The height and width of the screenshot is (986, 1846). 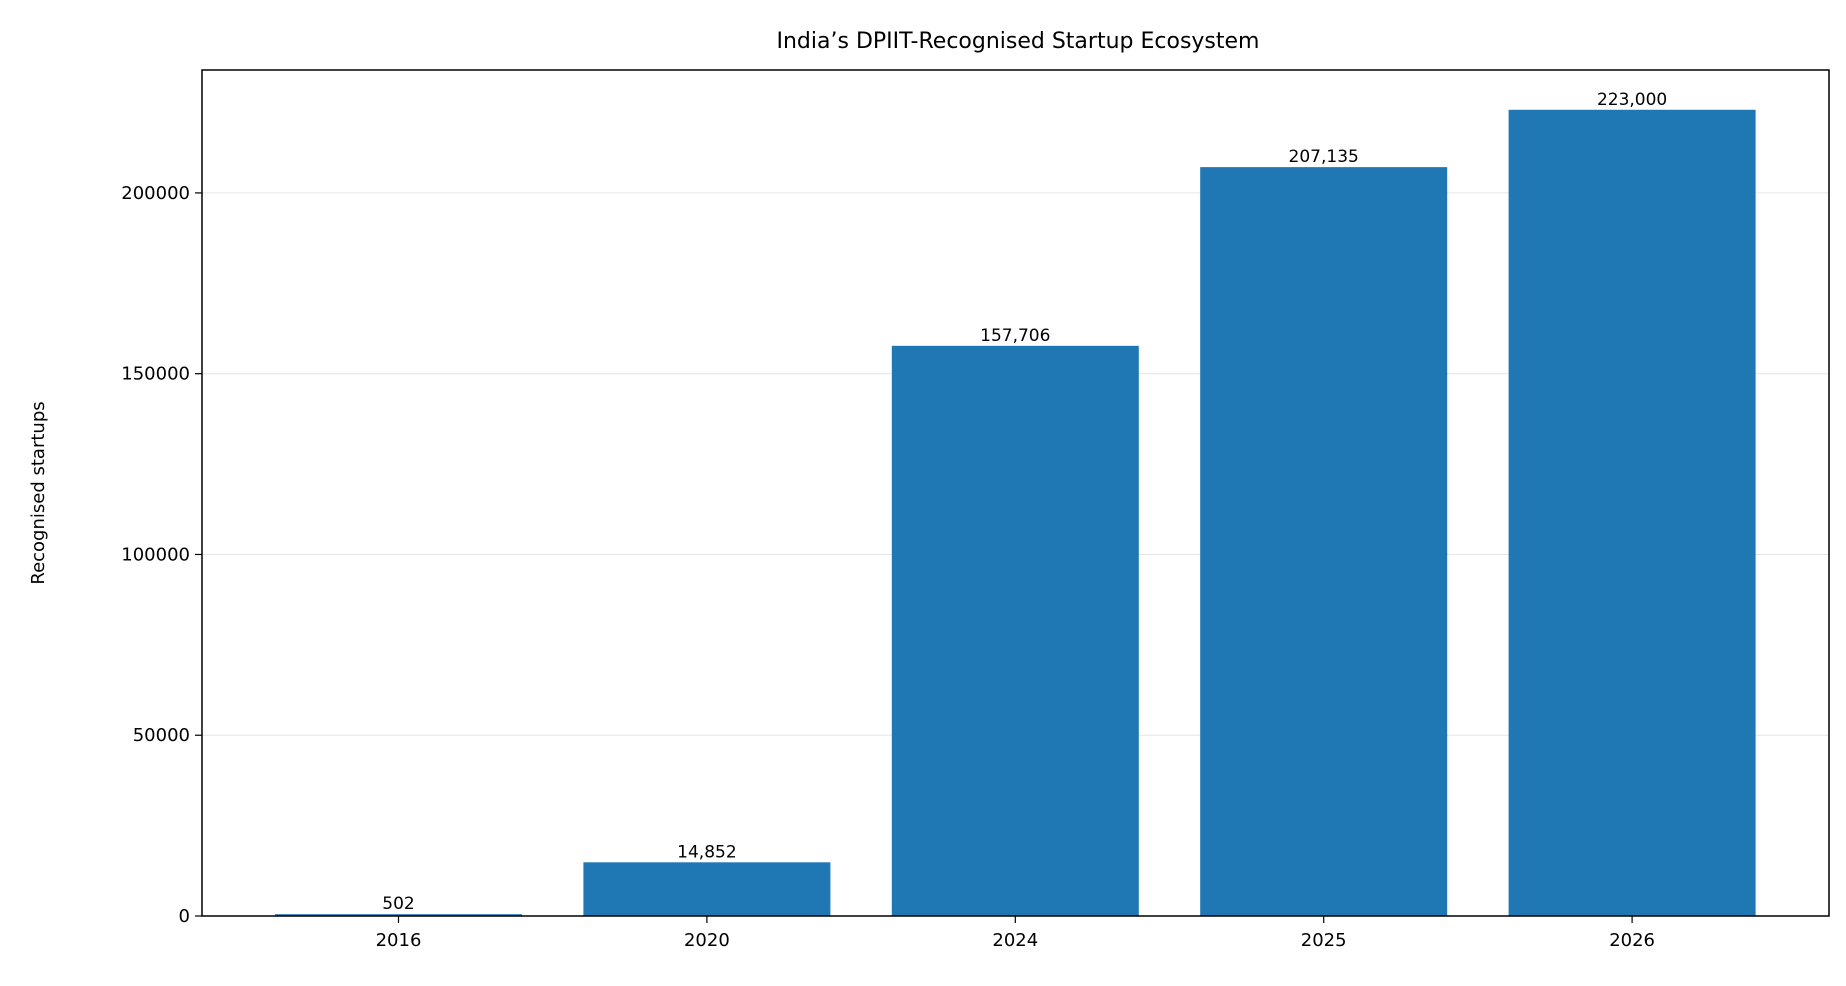 I want to click on x-tick-label-2024: 2024, so click(x=1015, y=940).